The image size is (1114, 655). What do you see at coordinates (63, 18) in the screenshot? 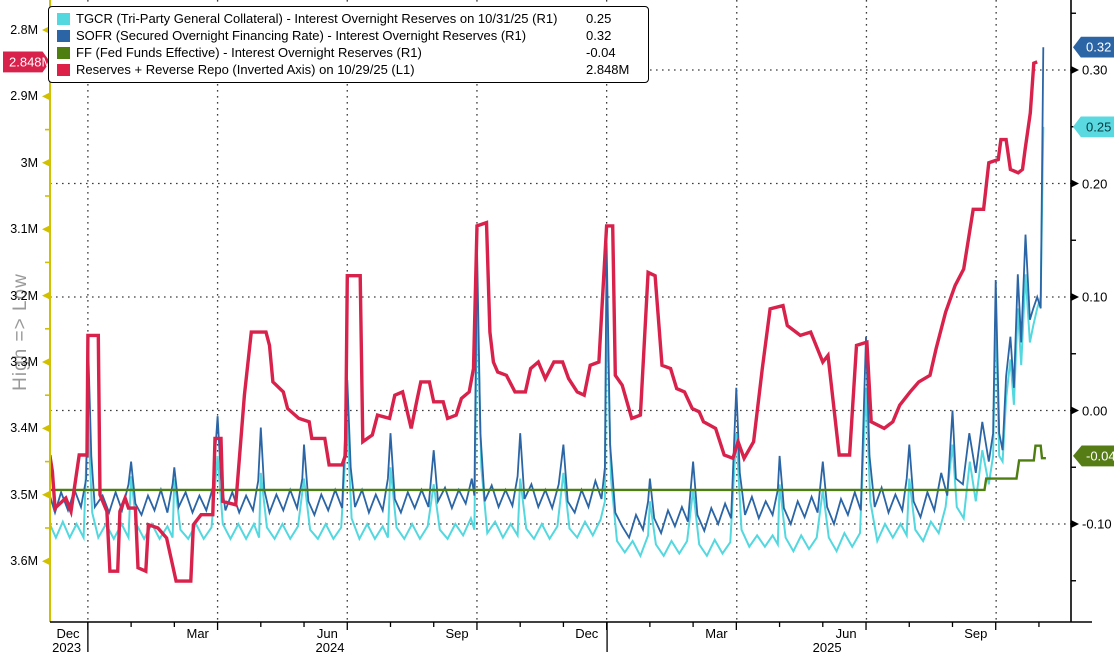
I see `legend-swatch-tgcr` at bounding box center [63, 18].